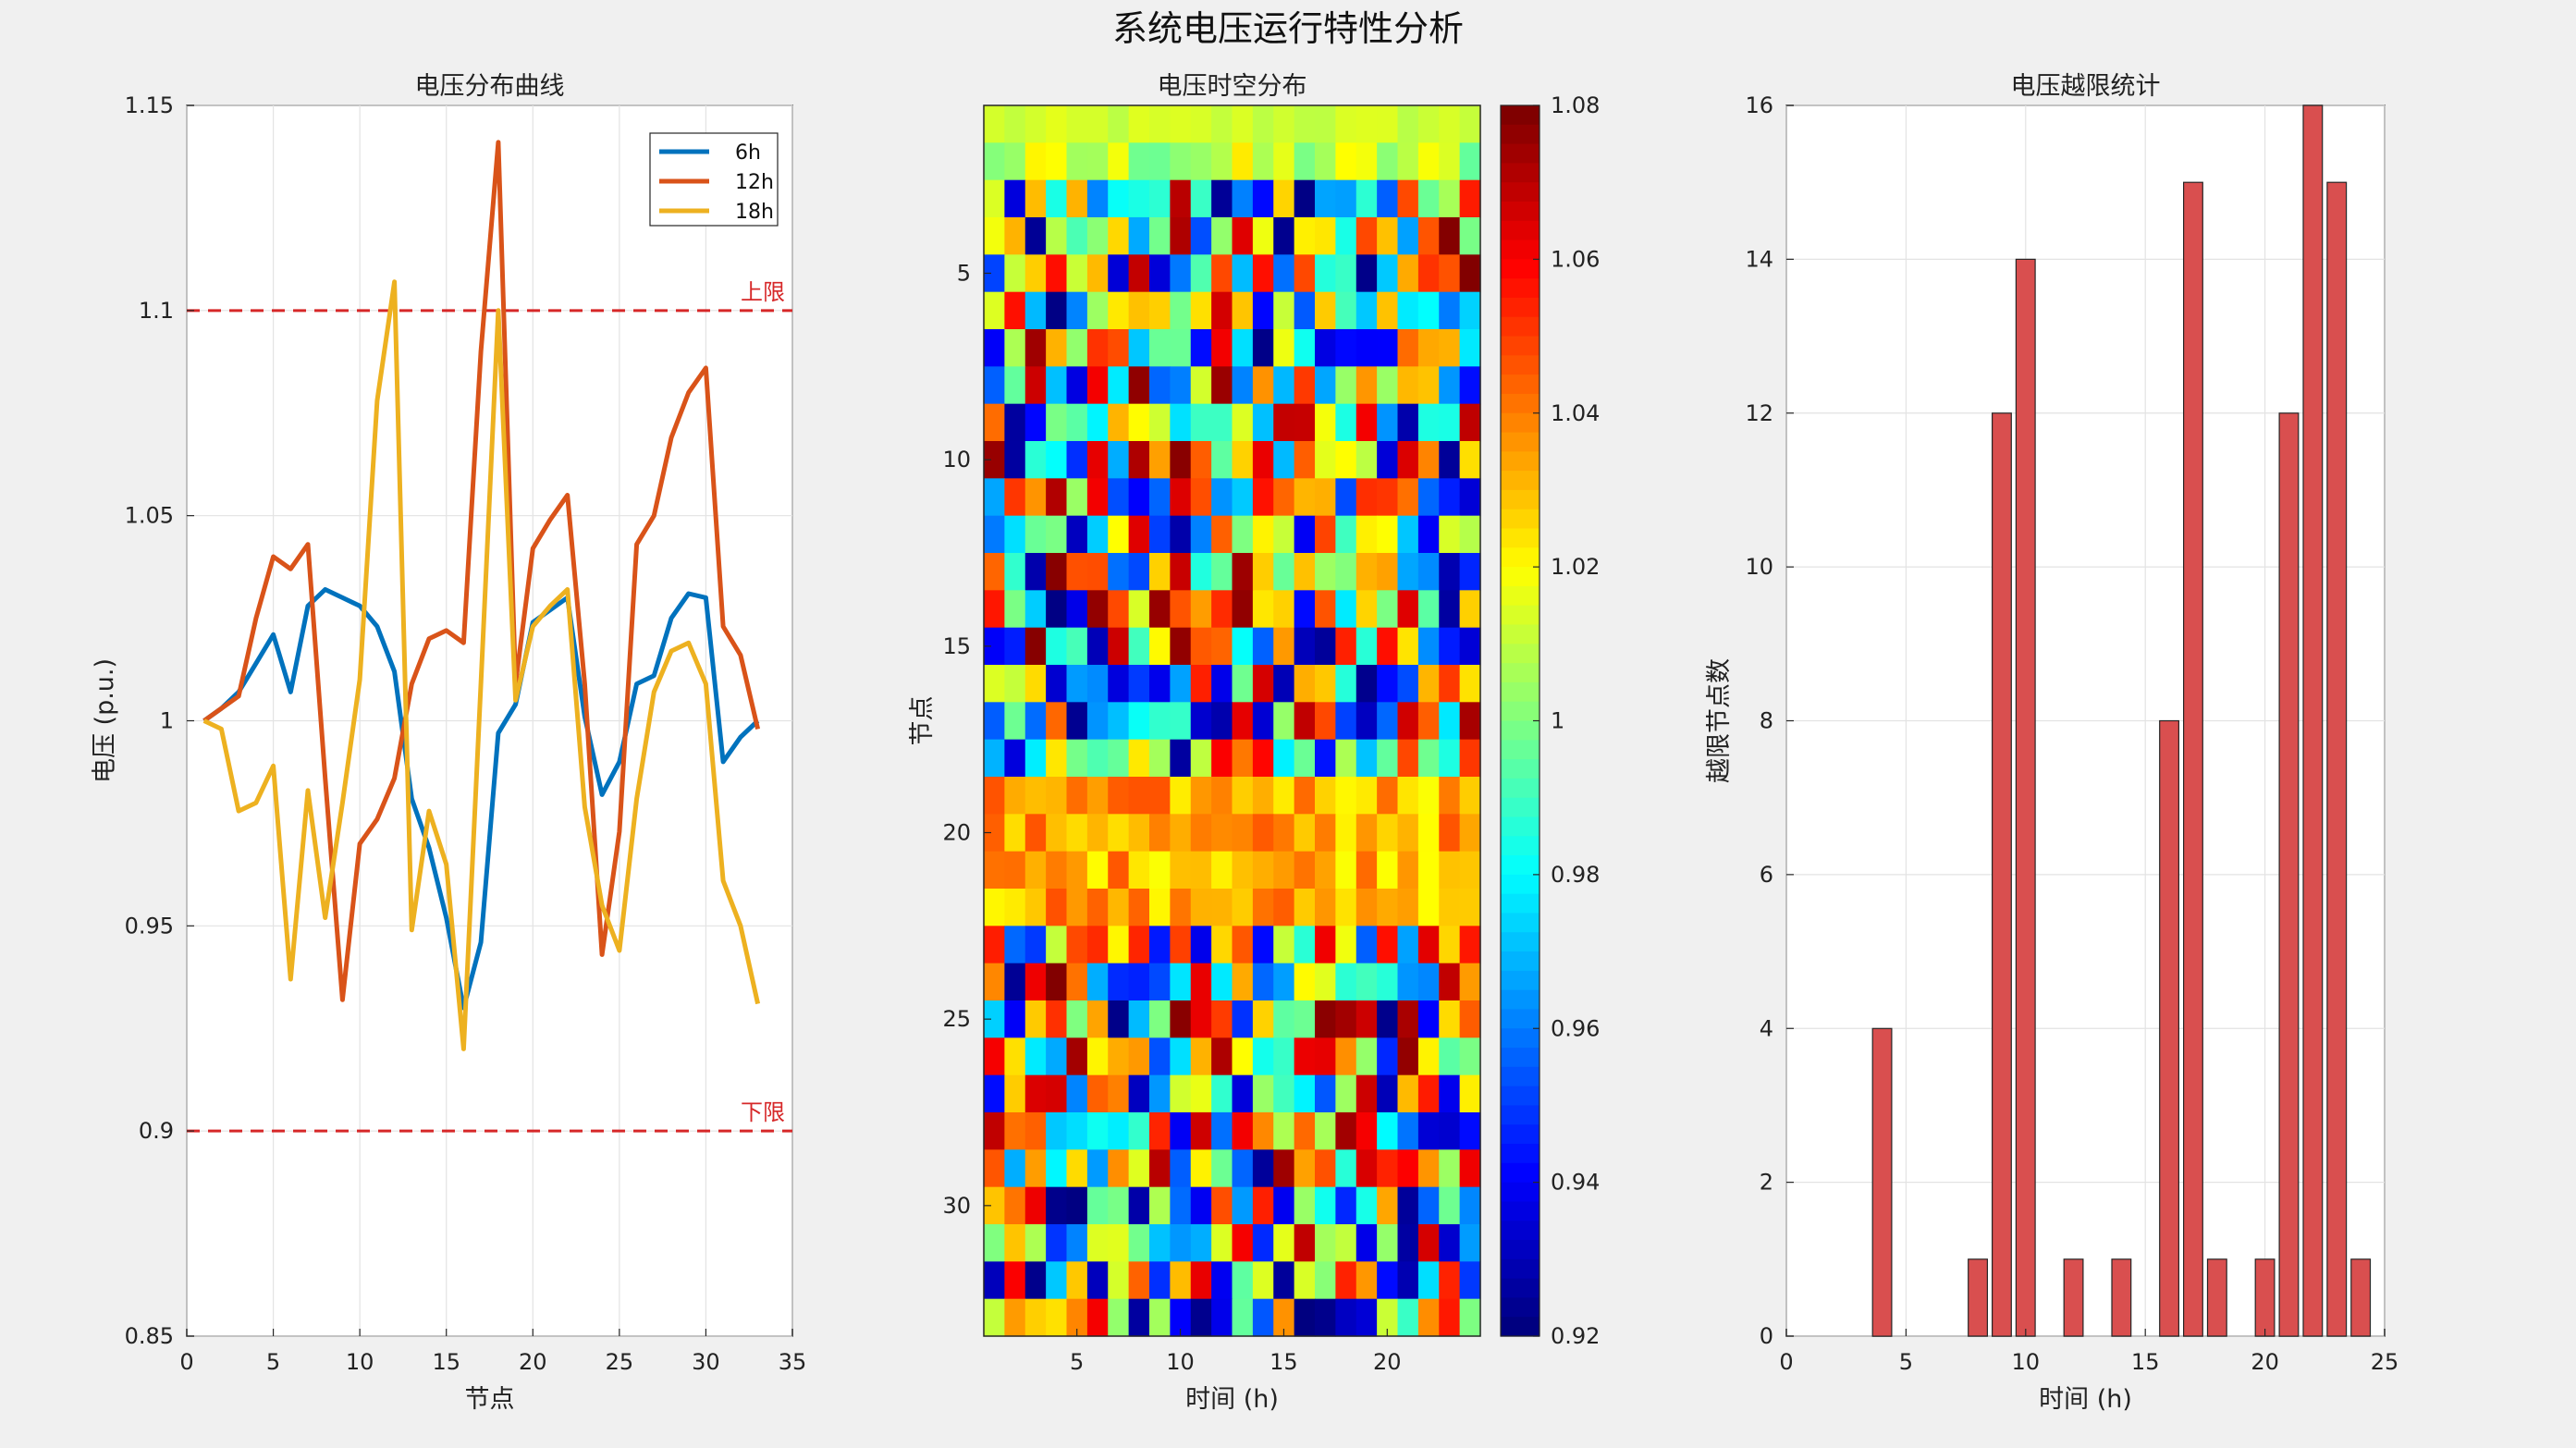 This screenshot has height=1448, width=2576. Describe the element at coordinates (748, 153) in the screenshot. I see `legend-entry: 6h` at that location.